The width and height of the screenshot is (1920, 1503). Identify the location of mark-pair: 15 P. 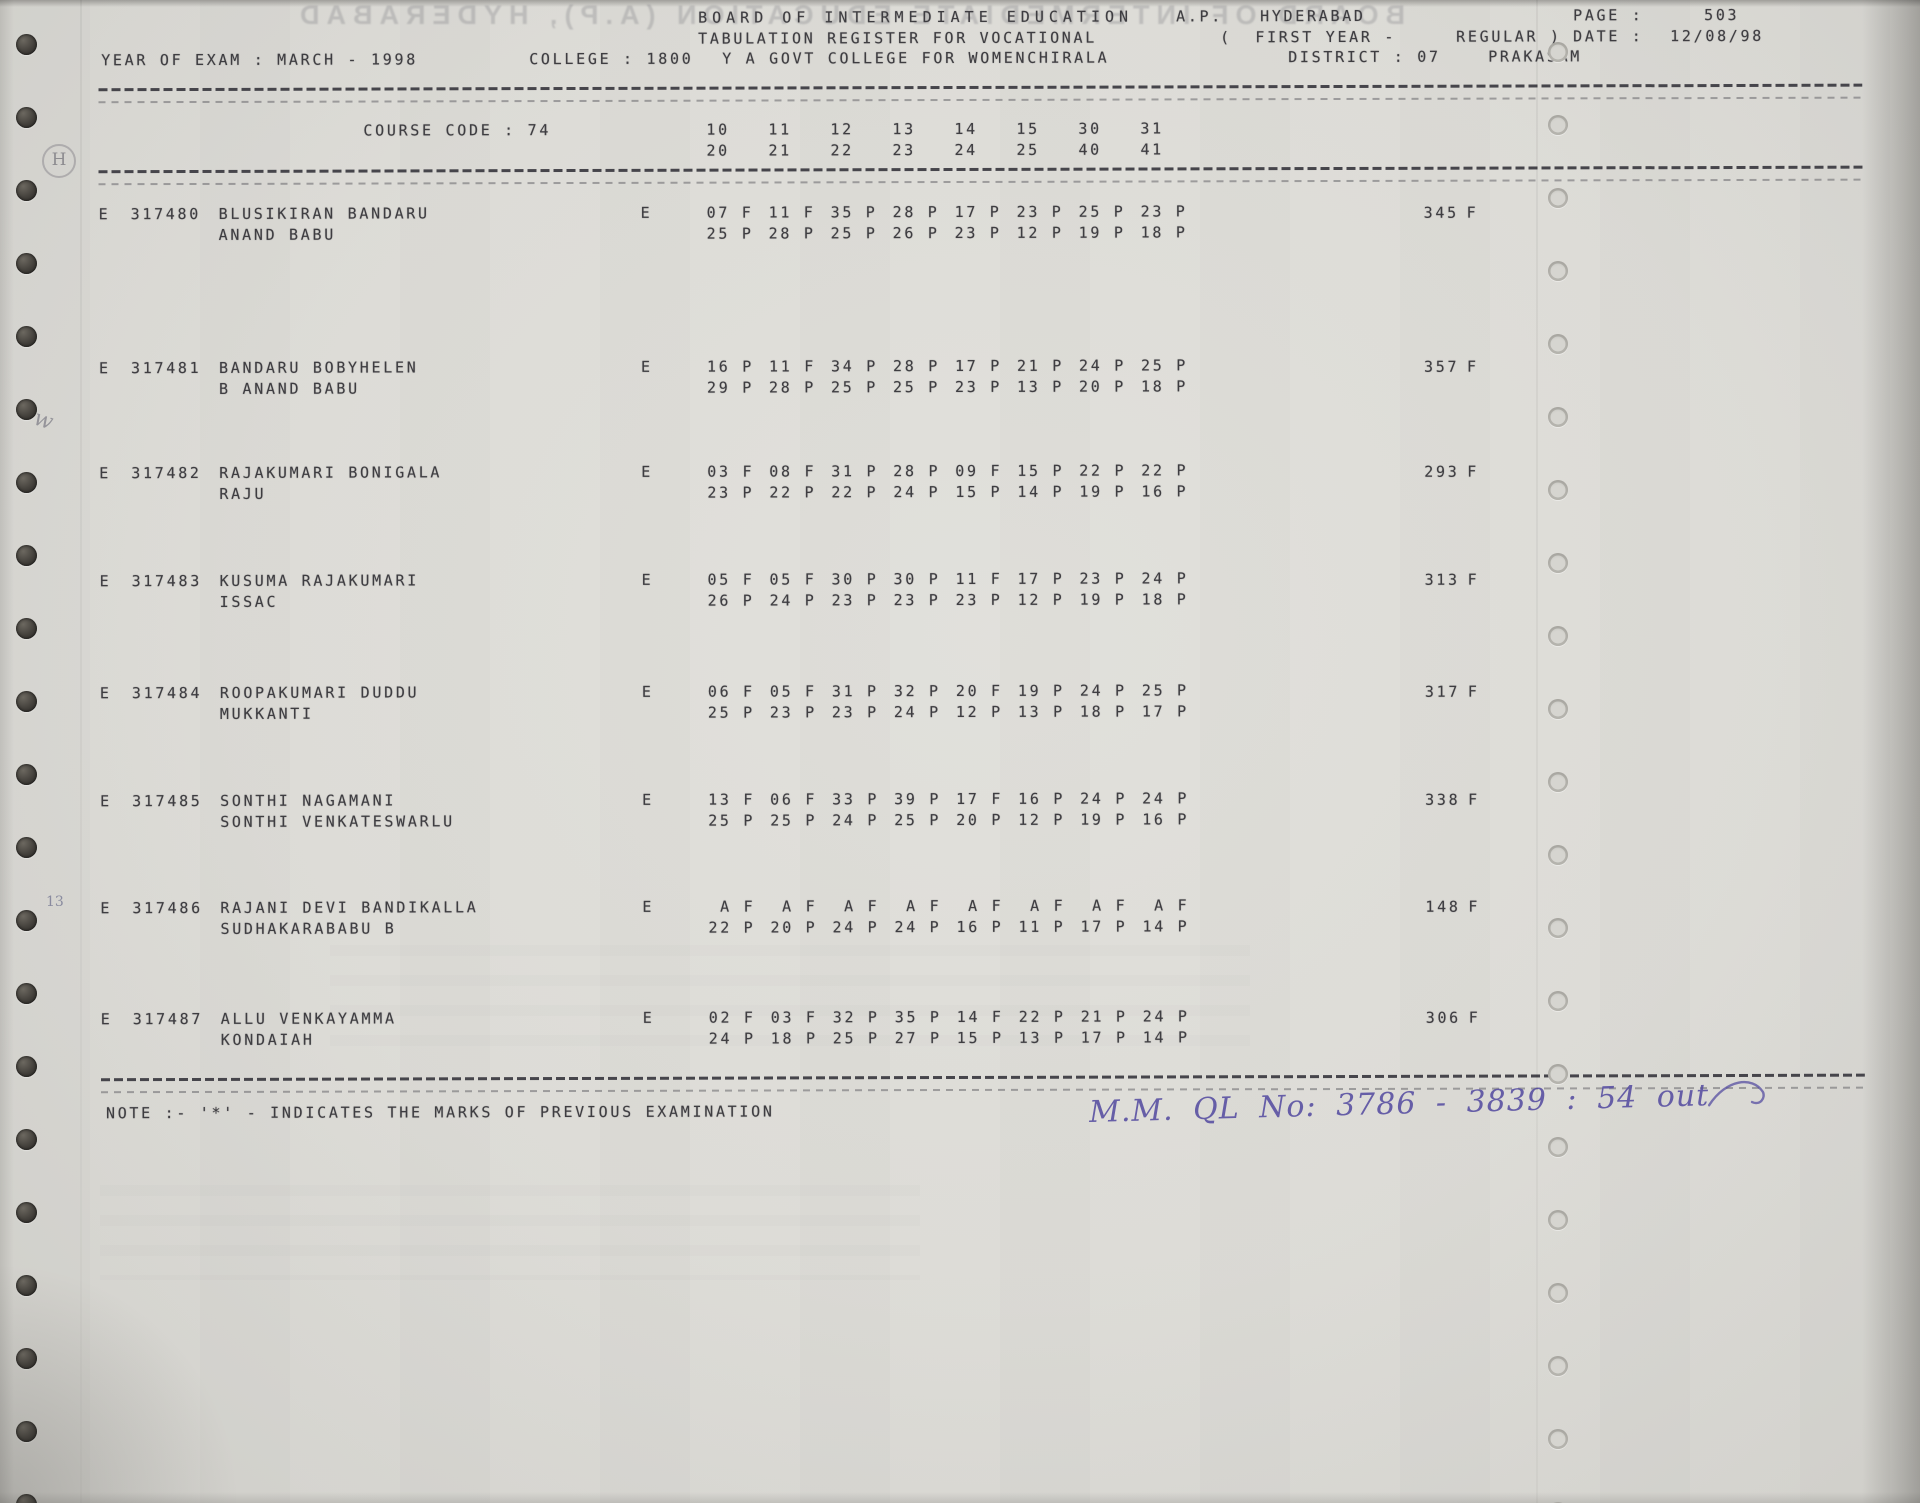
(979, 492).